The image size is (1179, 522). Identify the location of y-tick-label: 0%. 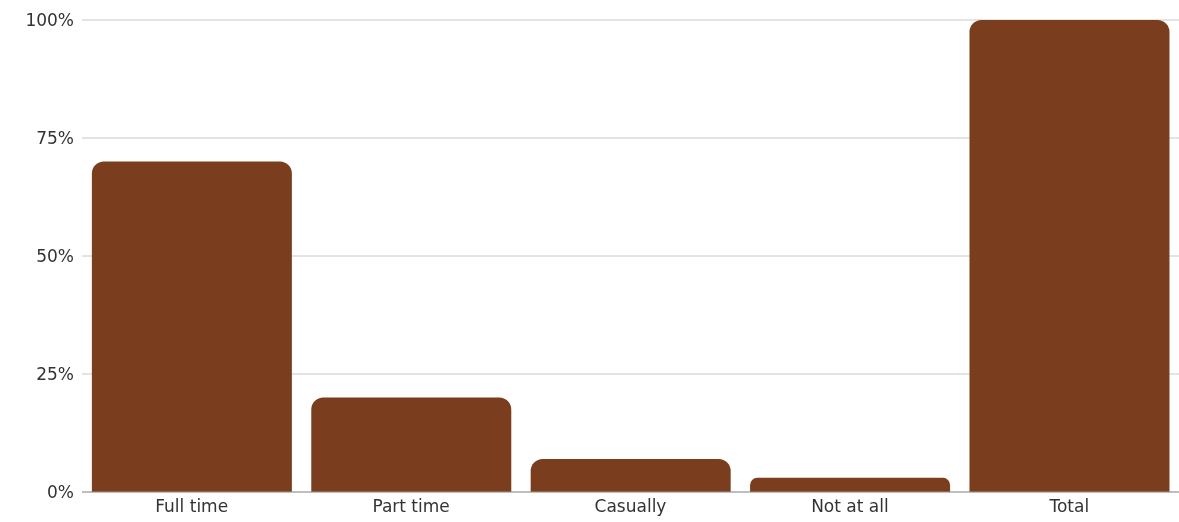
(60, 492).